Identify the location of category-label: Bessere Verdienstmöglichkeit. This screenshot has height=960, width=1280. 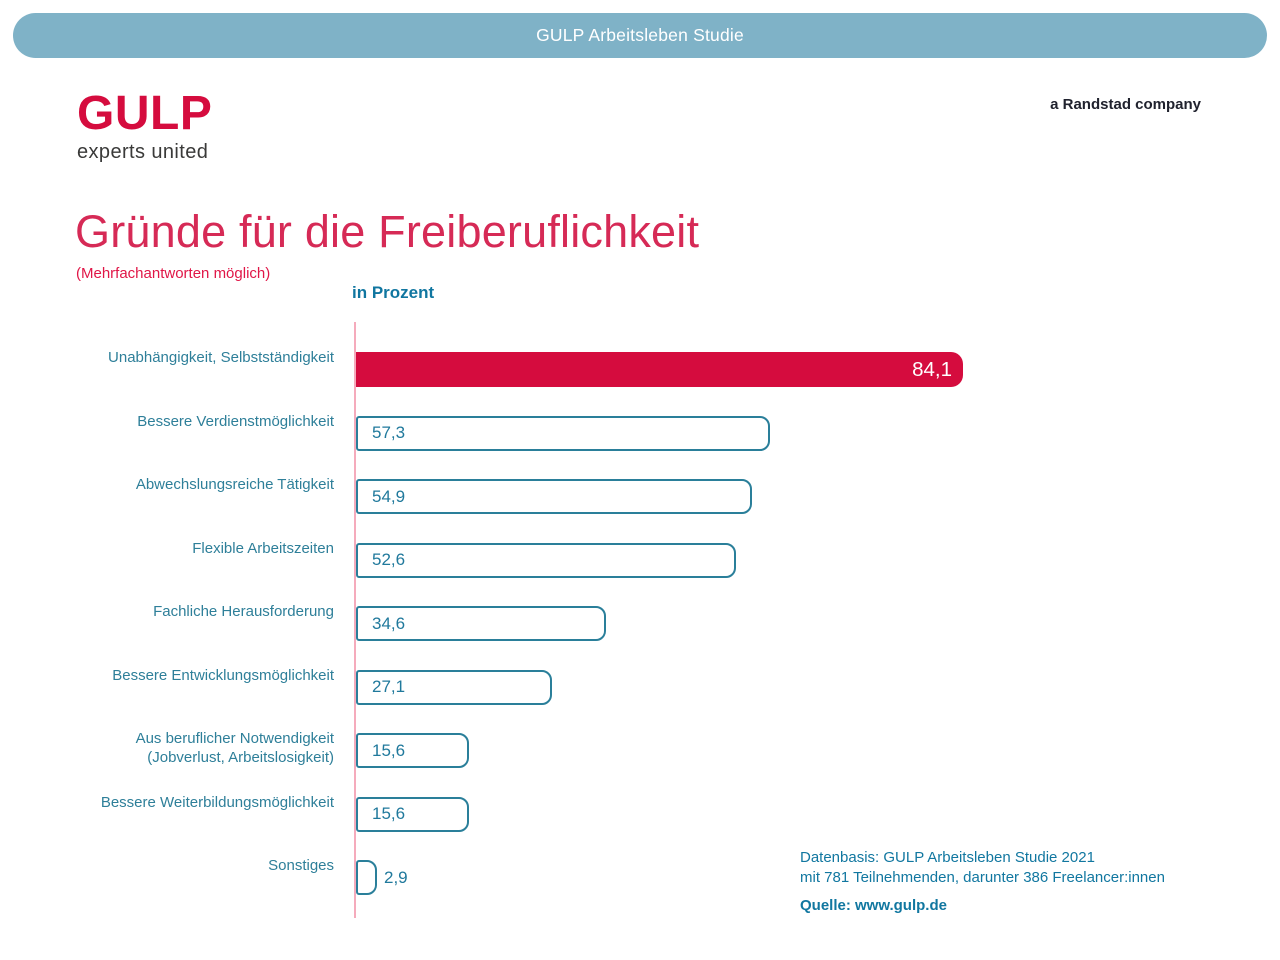
(235, 421).